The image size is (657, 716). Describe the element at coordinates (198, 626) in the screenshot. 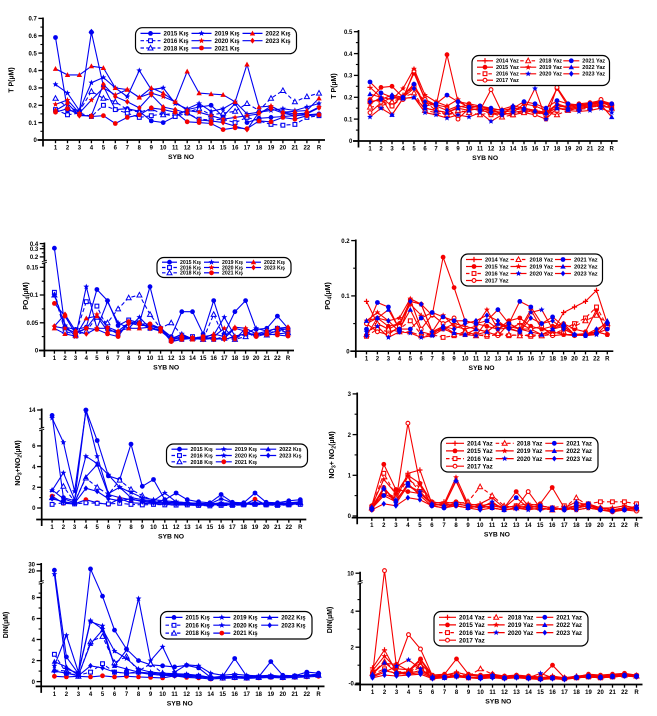

I see `svg-text: 2016 Kış` at that location.